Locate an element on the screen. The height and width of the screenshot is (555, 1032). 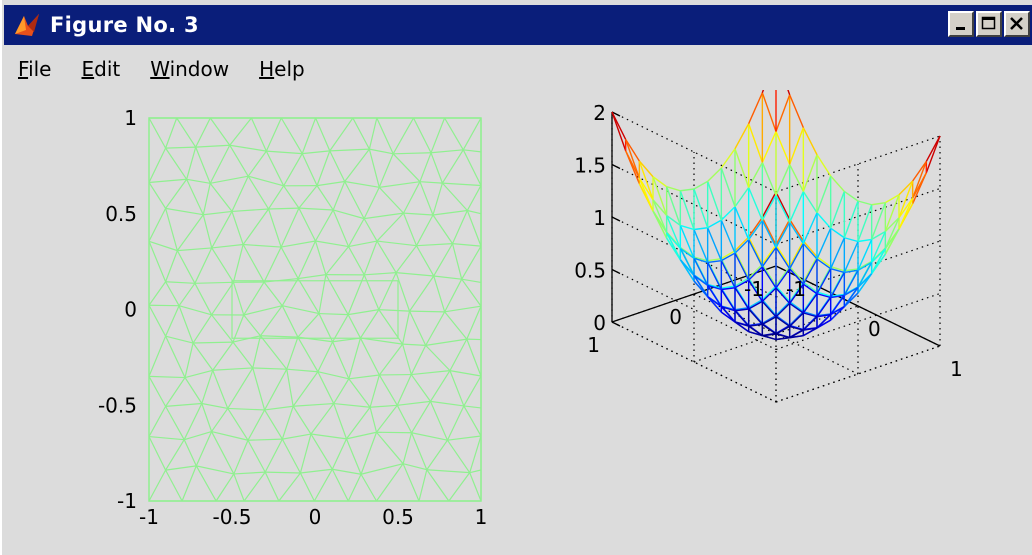
menu-edit-rest: dit is located at coordinates (107, 69).